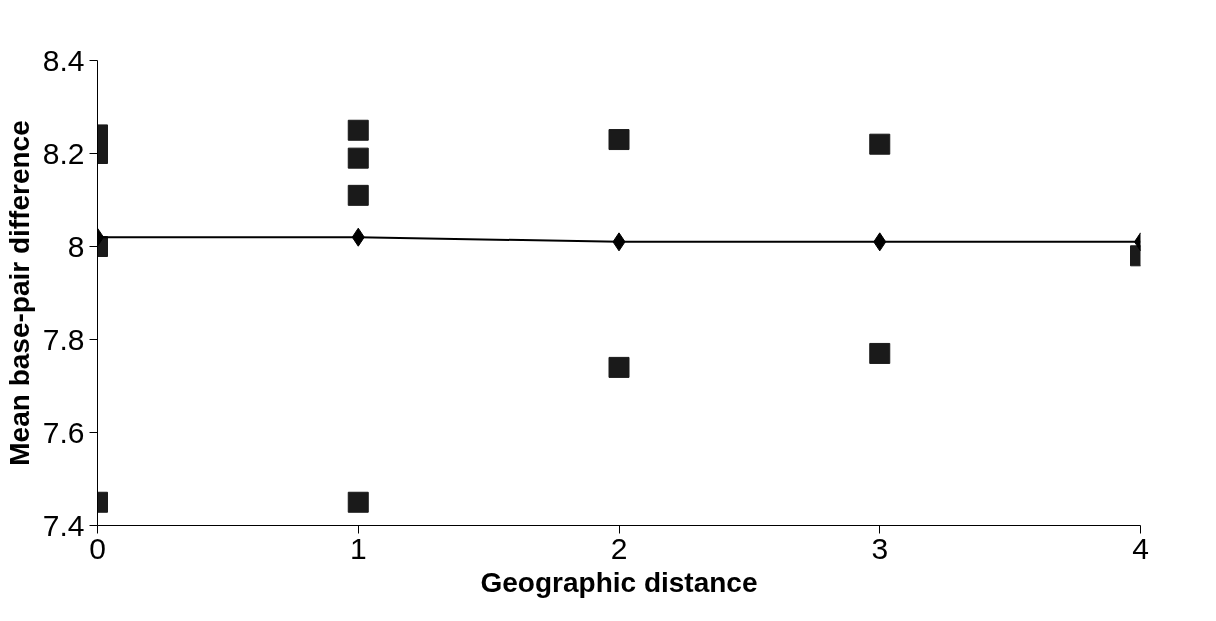 The height and width of the screenshot is (621, 1216). What do you see at coordinates (76, 246) in the screenshot?
I see `y-tick-label: 8` at bounding box center [76, 246].